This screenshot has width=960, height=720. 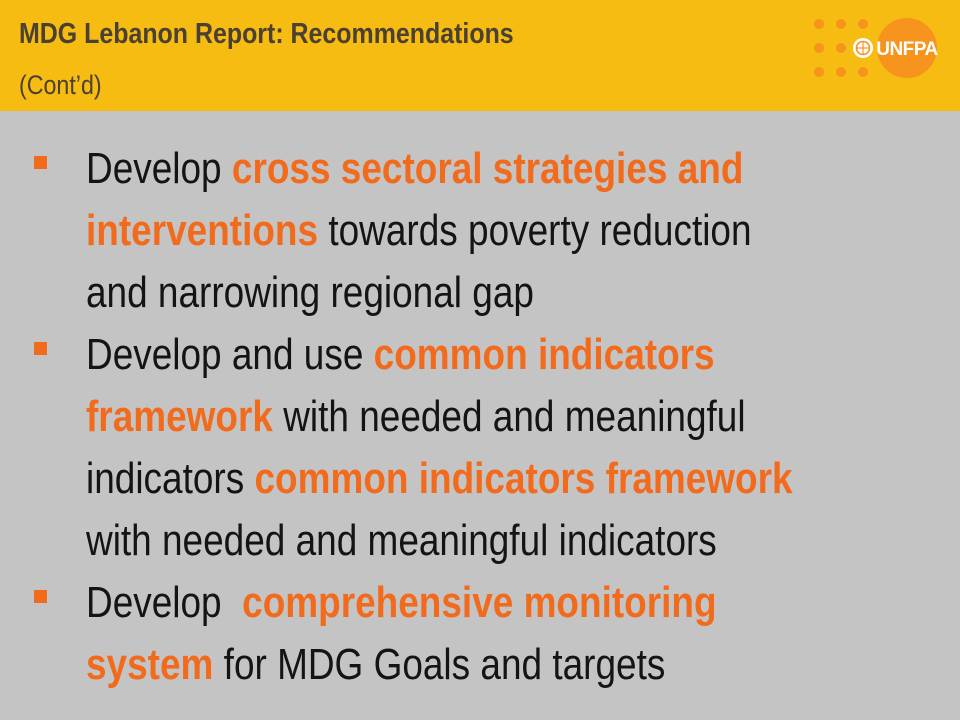 I want to click on plain-text: with needed and meaningful, so click(x=509, y=416).